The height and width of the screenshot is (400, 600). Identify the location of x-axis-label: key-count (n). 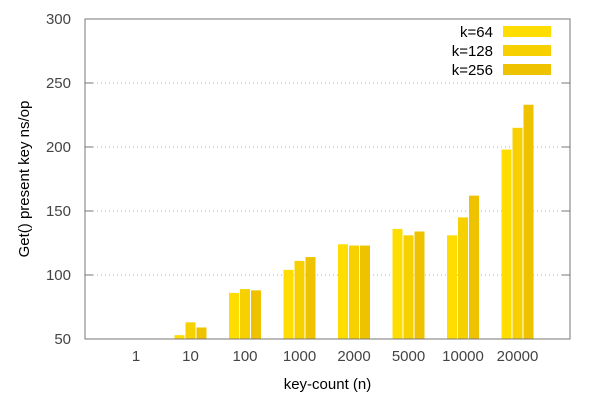
(328, 384).